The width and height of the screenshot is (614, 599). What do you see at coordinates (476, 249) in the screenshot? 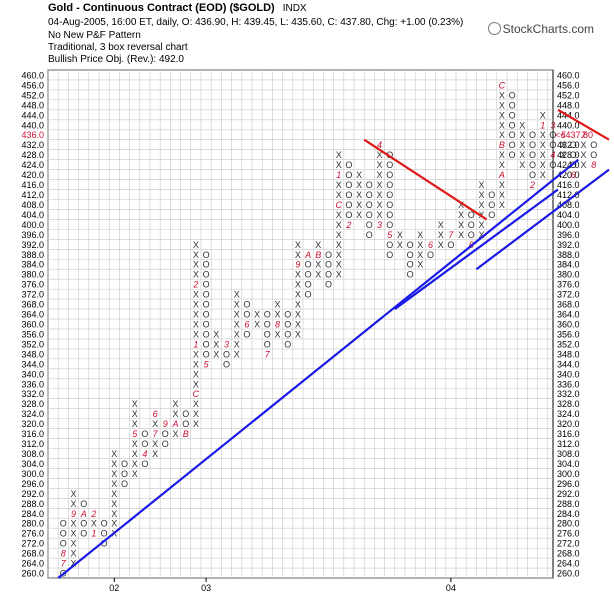
I see `support-trendline` at bounding box center [476, 249].